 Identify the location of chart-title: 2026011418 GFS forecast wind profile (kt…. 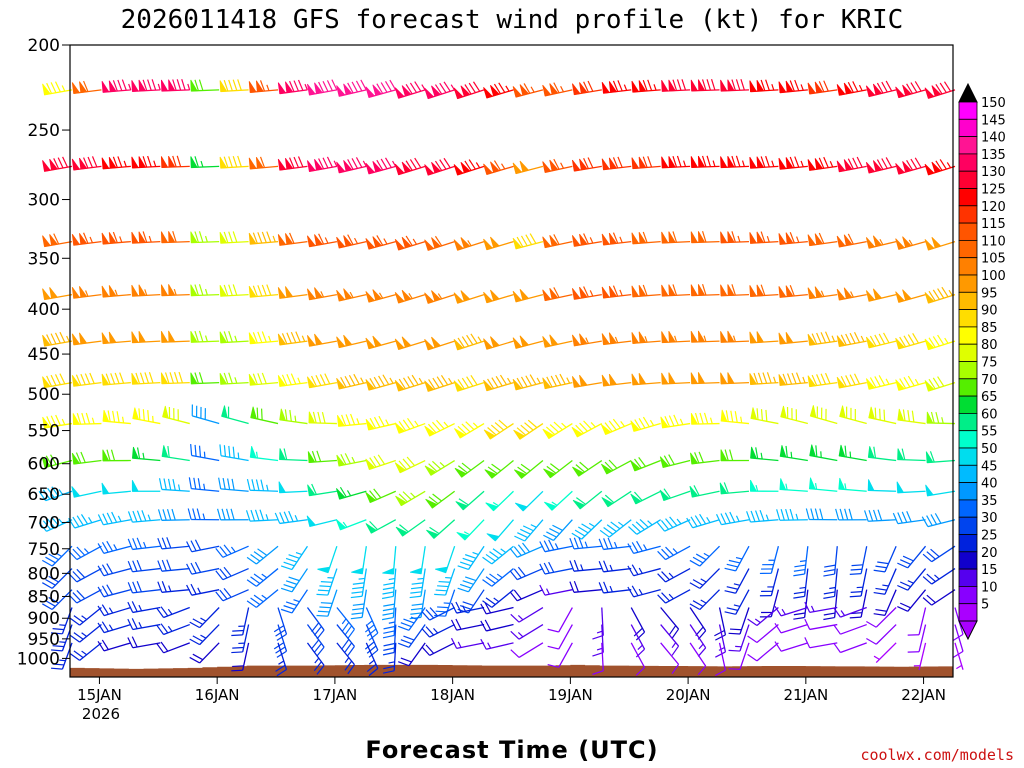
(512, 20).